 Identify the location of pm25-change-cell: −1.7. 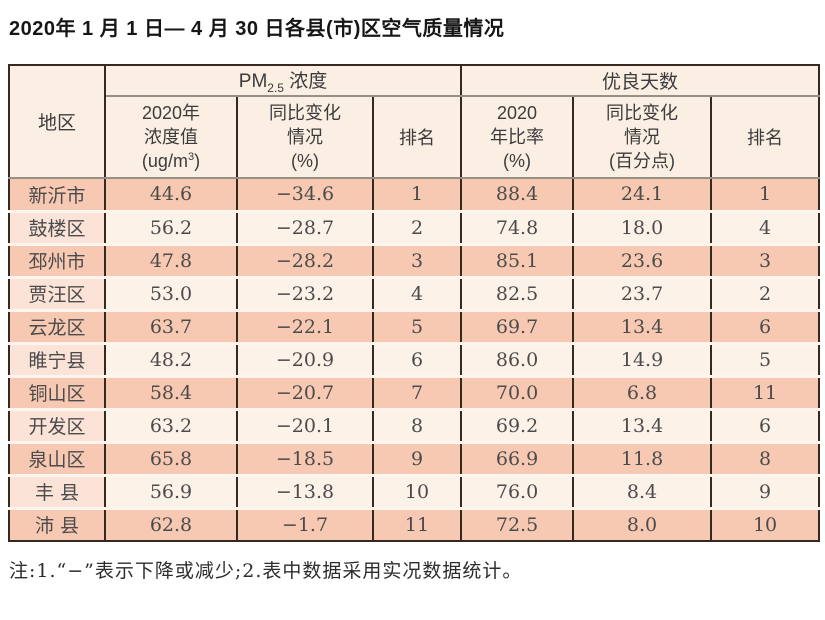
(305, 523).